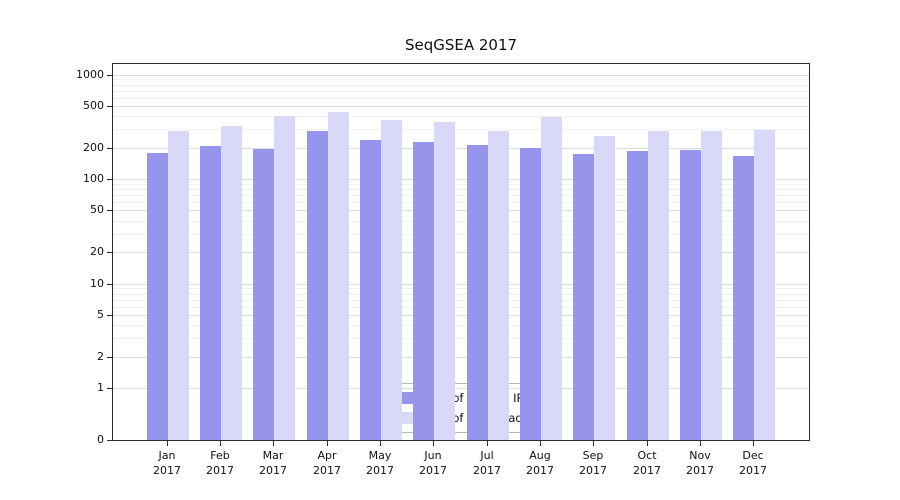  I want to click on bar-distinct-ips-feb, so click(210, 293).